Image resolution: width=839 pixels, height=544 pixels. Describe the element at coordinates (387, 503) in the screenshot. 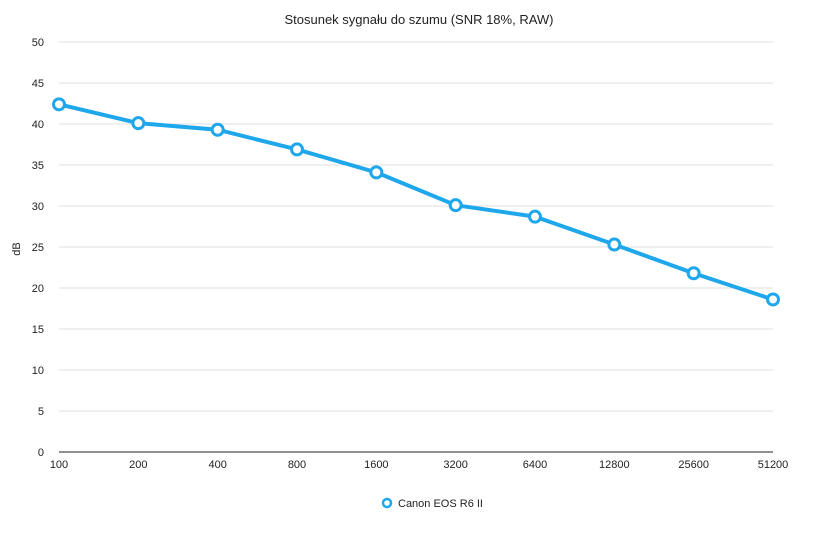

I see `legend-marker` at that location.